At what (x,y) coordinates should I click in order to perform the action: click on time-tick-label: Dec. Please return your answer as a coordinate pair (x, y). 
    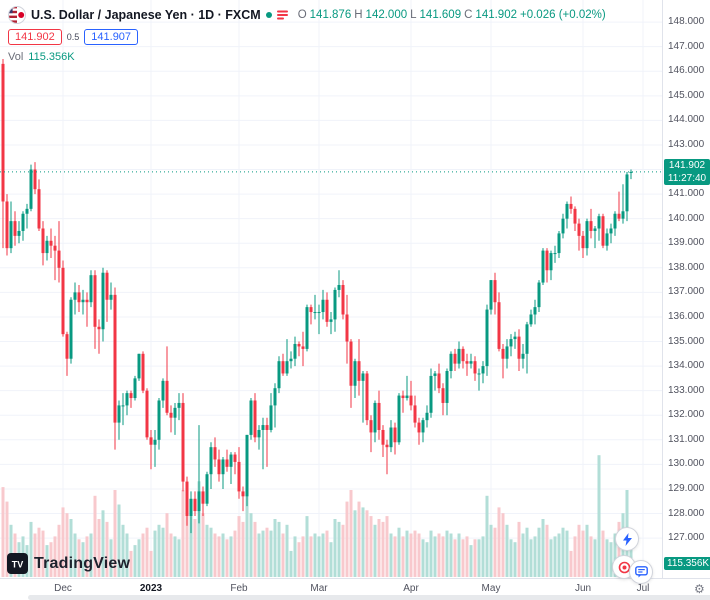
    Looking at the image, I should click on (63, 588).